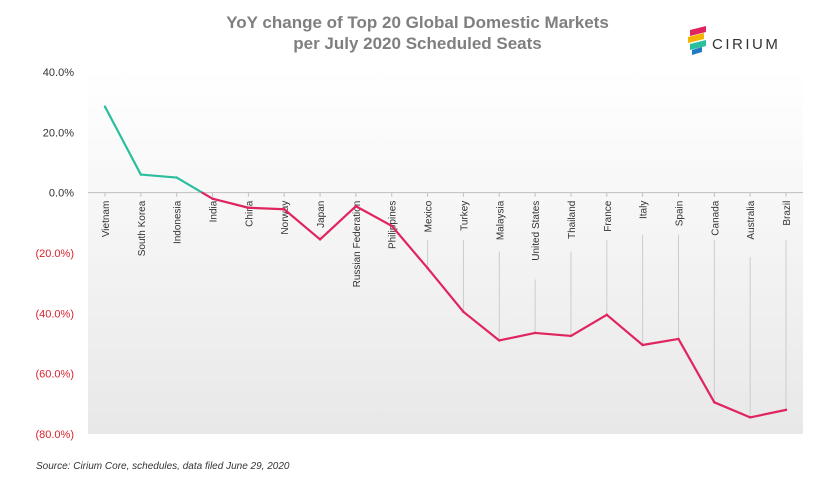 The height and width of the screenshot is (491, 835). Describe the element at coordinates (58, 133) in the screenshot. I see `y-tick-label: 20.0%` at that location.